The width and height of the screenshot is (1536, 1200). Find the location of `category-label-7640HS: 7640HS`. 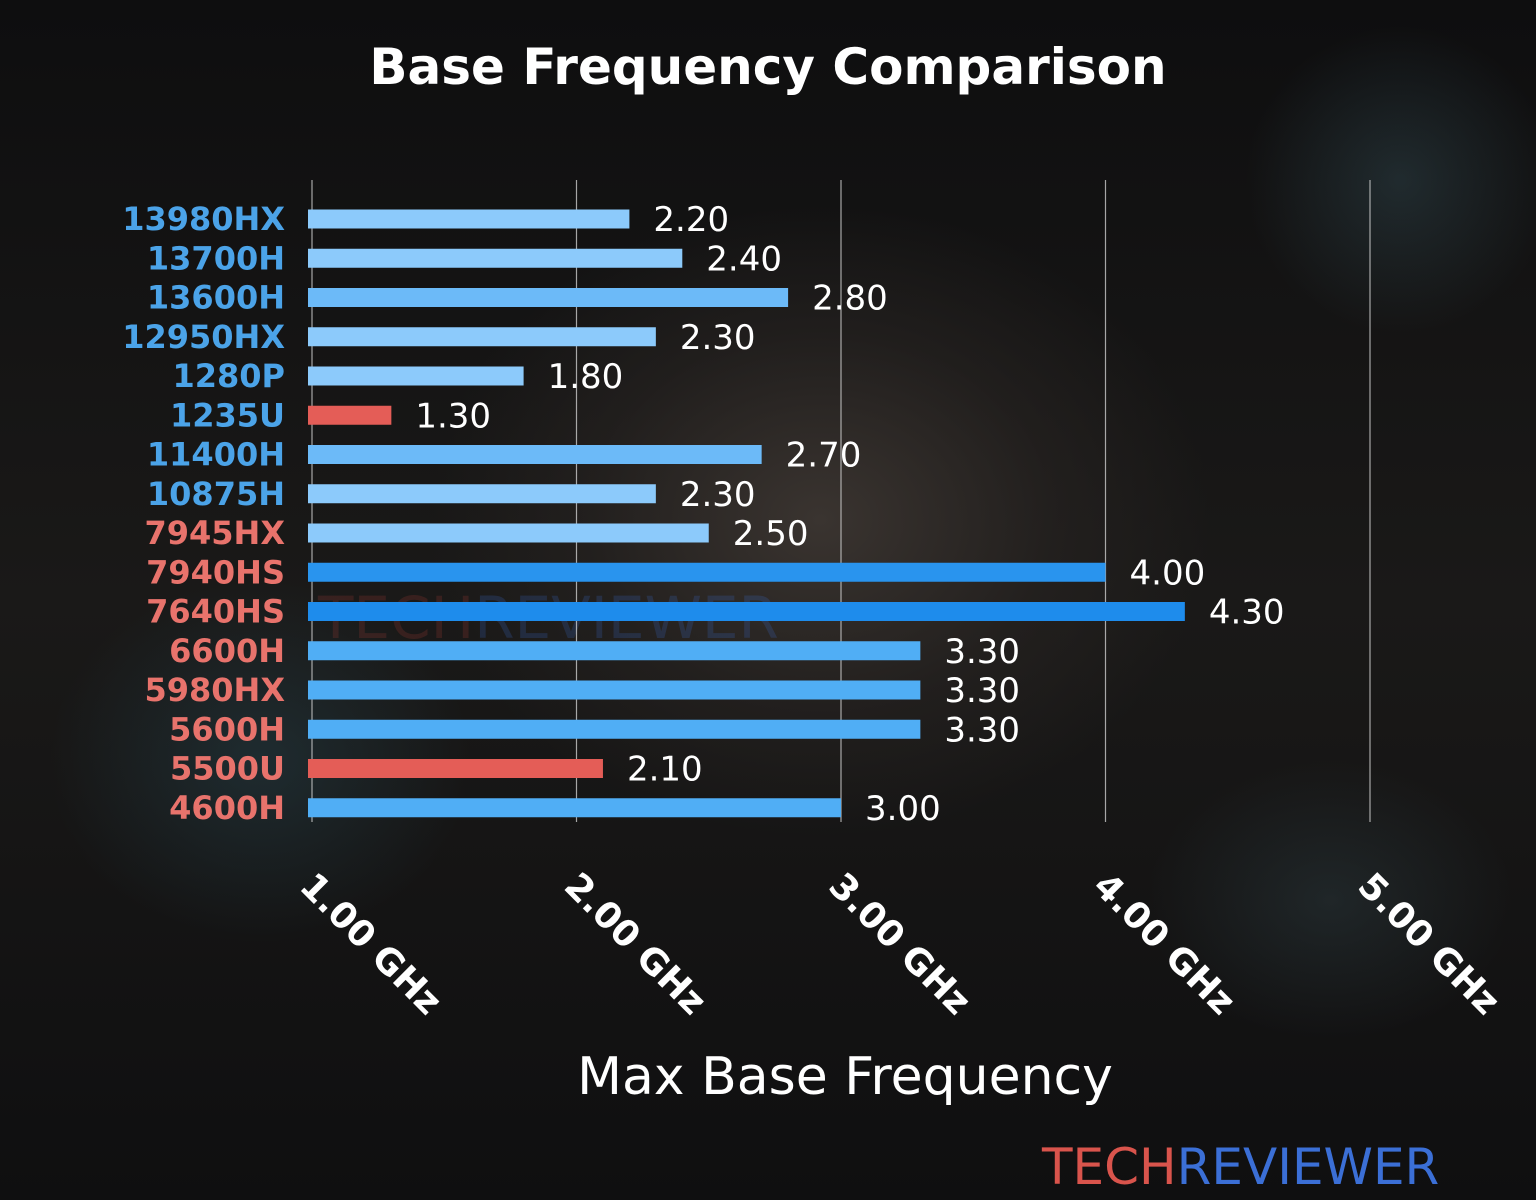

category-label-7640HS: 7640HS is located at coordinates (215, 612).